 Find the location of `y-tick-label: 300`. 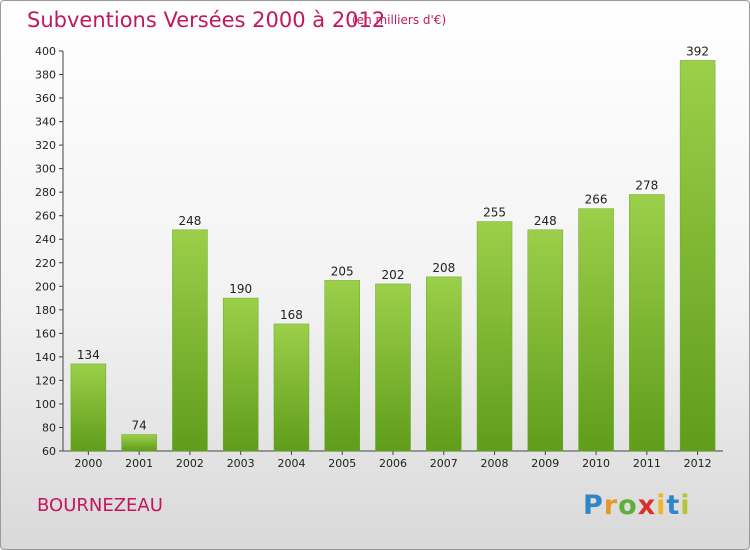

y-tick-label: 300 is located at coordinates (45, 169).